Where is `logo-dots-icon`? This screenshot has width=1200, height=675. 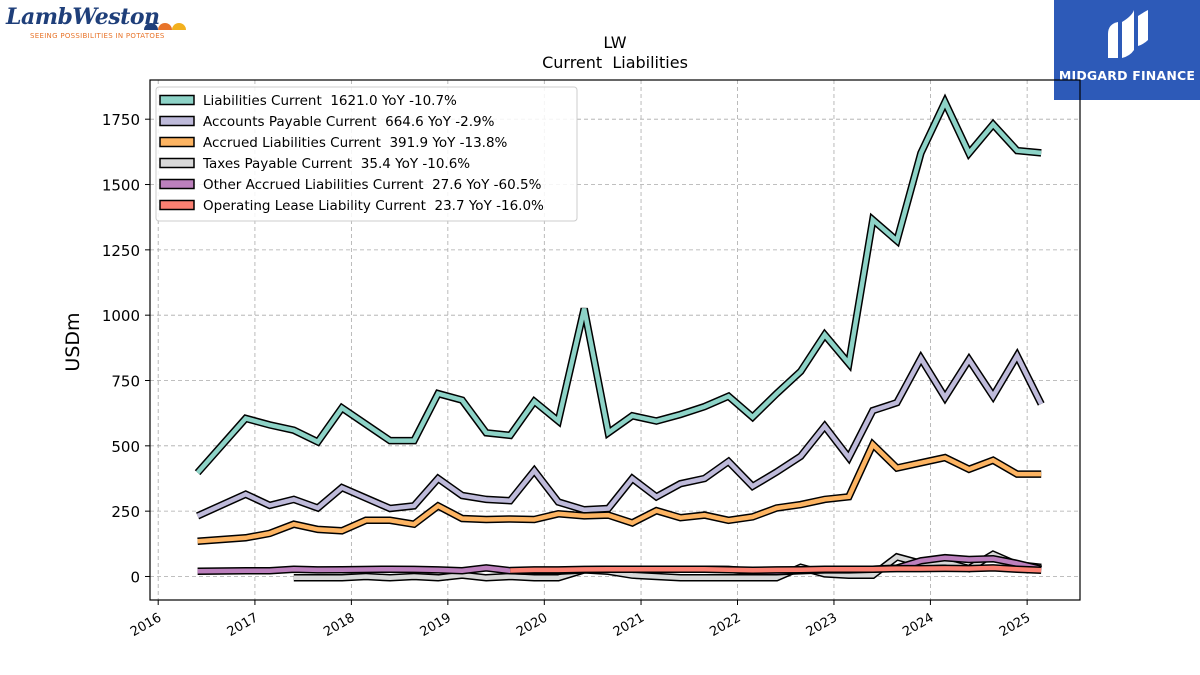 logo-dots-icon is located at coordinates (165, 26).